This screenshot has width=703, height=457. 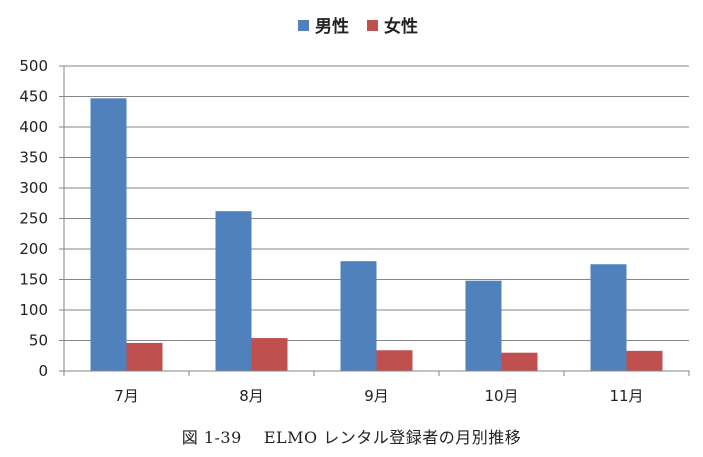 What do you see at coordinates (33, 66) in the screenshot?
I see `y-tick-label: 500` at bounding box center [33, 66].